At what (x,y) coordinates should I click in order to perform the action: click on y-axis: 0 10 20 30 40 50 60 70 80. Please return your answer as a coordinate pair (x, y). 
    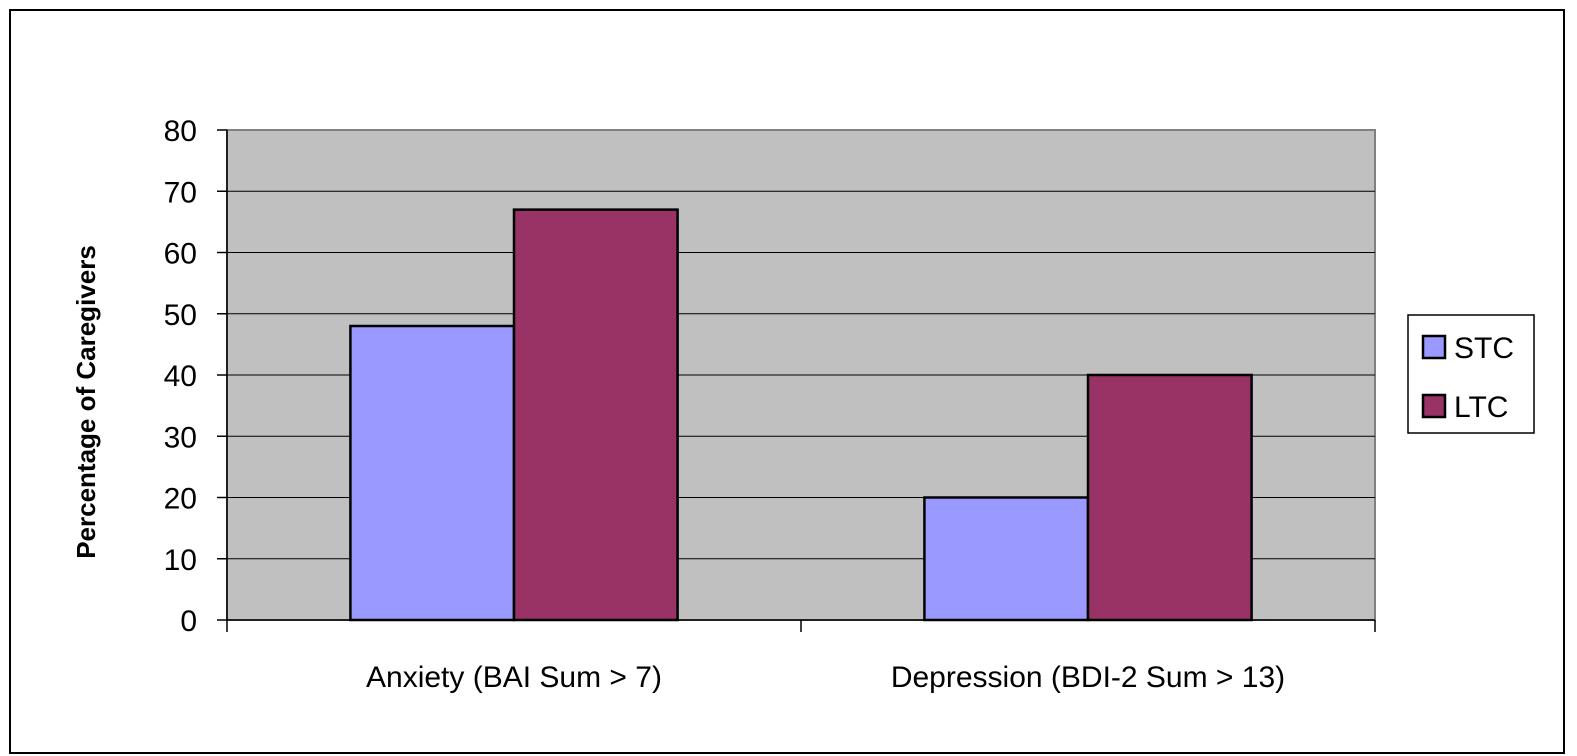
    Looking at the image, I should click on (196, 376).